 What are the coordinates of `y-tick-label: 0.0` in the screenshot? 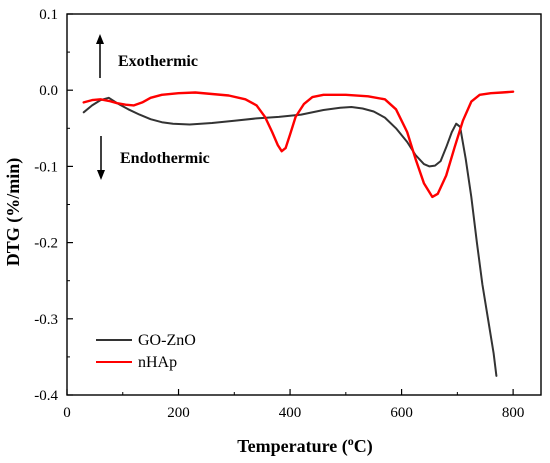 It's located at (48, 91).